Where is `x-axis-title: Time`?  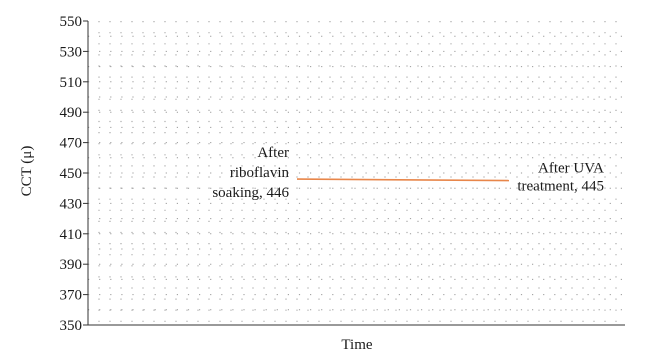
x-axis-title: Time is located at coordinates (356, 345).